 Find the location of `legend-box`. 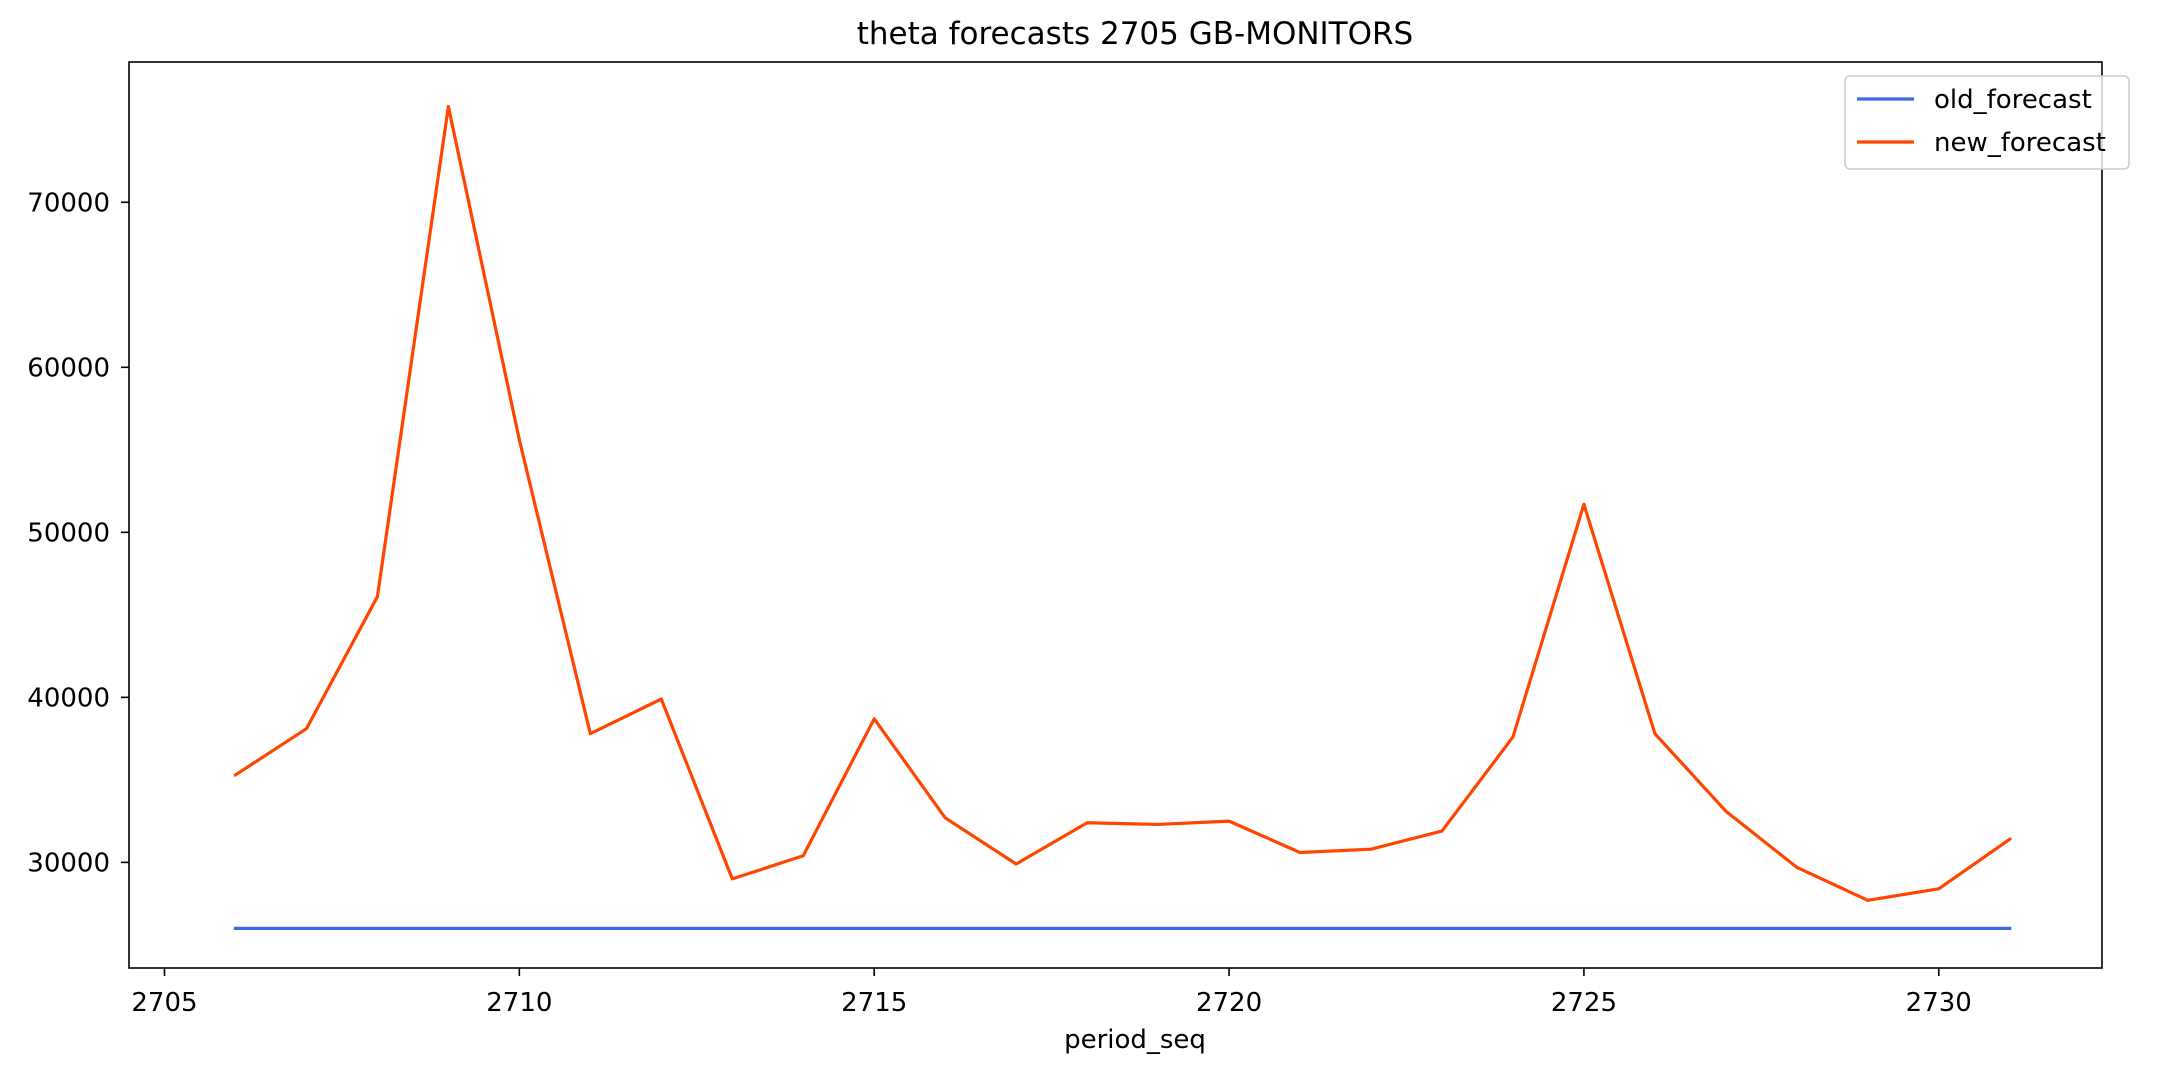

legend-box is located at coordinates (1987, 122).